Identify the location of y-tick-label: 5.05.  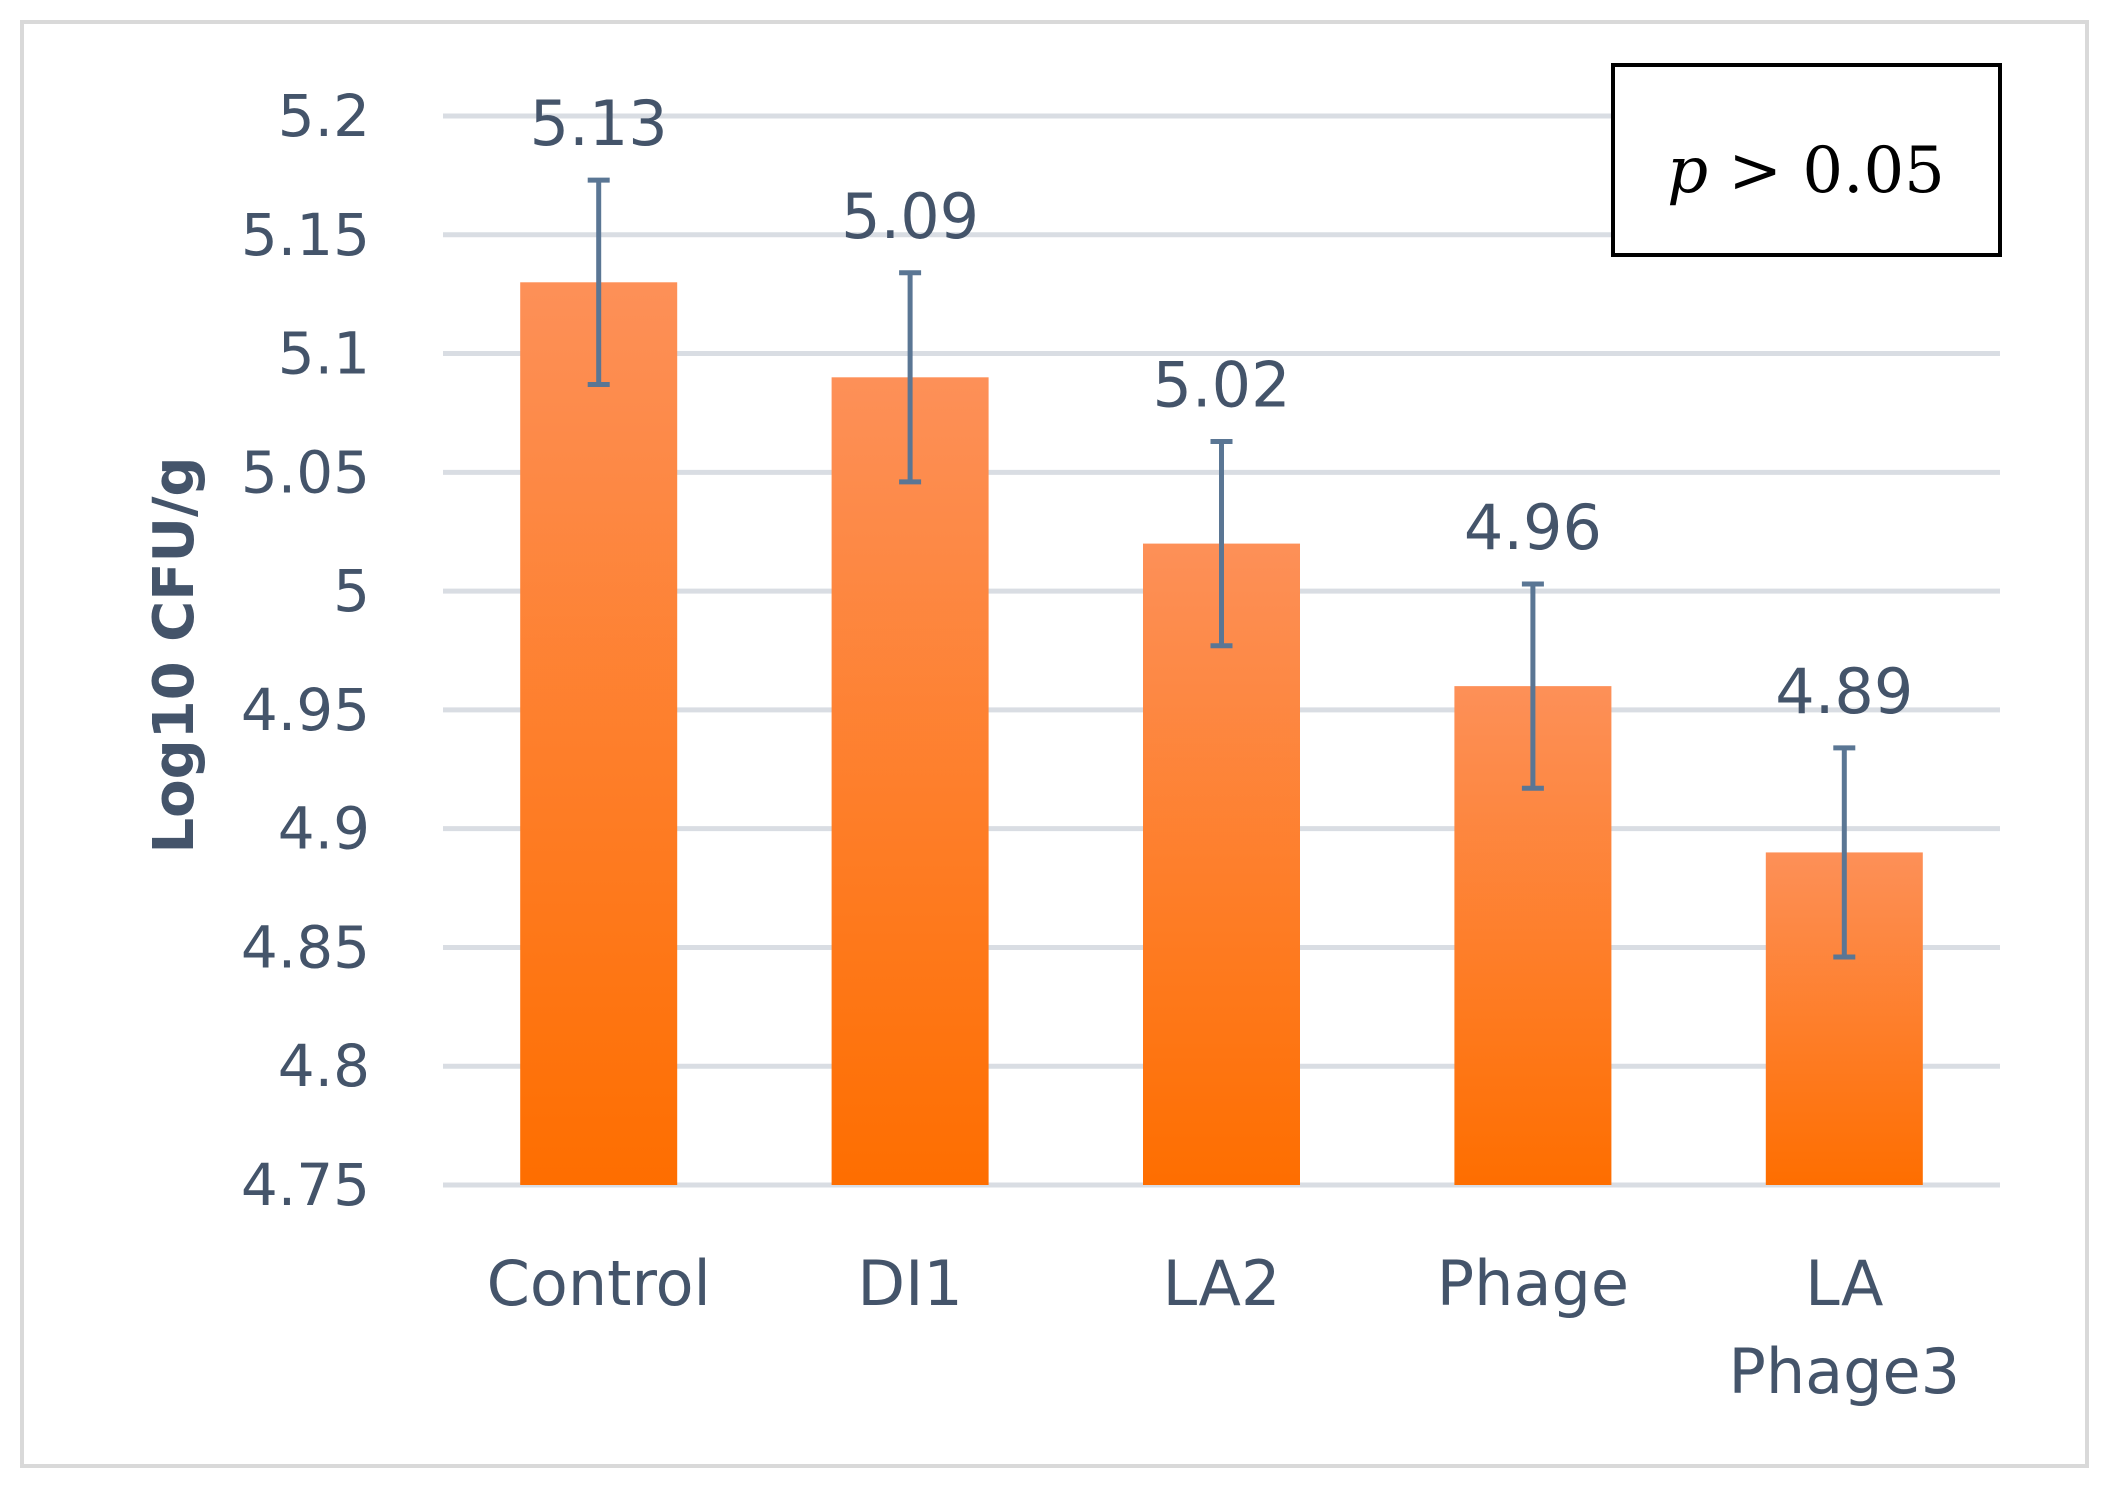
(305, 472).